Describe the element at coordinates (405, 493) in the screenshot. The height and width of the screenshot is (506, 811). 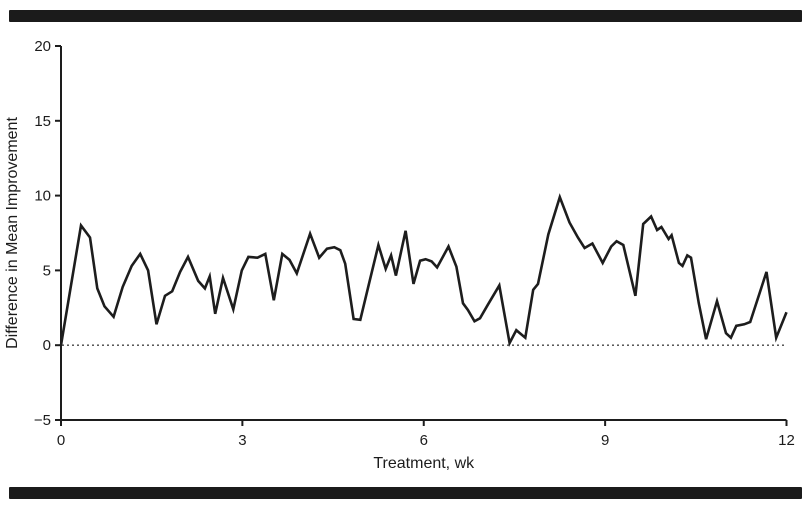
I see `bottom-border-bar` at that location.